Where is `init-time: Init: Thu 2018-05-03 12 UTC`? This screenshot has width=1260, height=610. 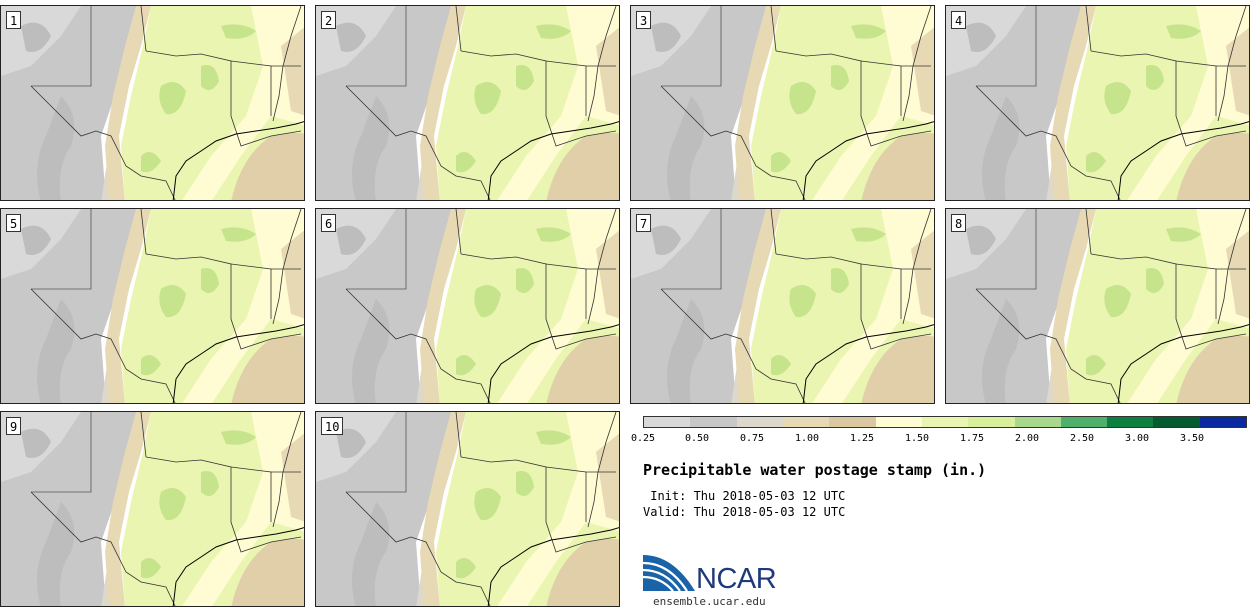
init-time: Init: Thu 2018-05-03 12 UTC is located at coordinates (744, 496).